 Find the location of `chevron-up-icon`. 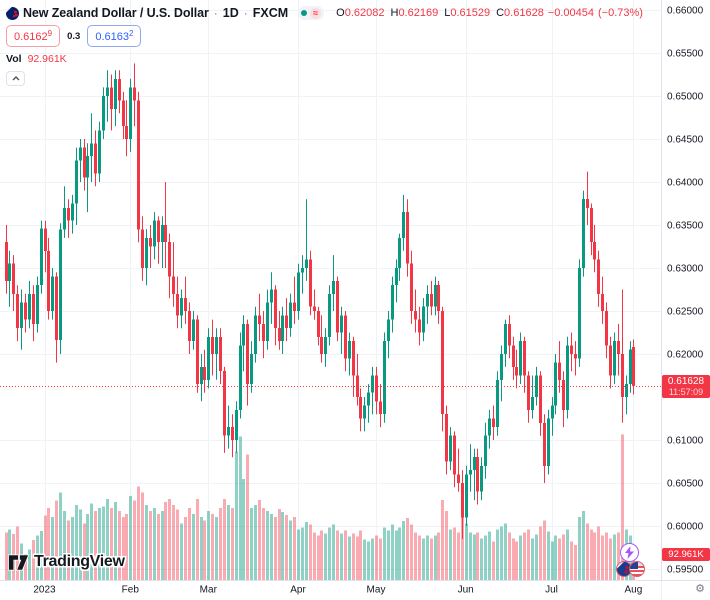

chevron-up-icon is located at coordinates (15, 78).